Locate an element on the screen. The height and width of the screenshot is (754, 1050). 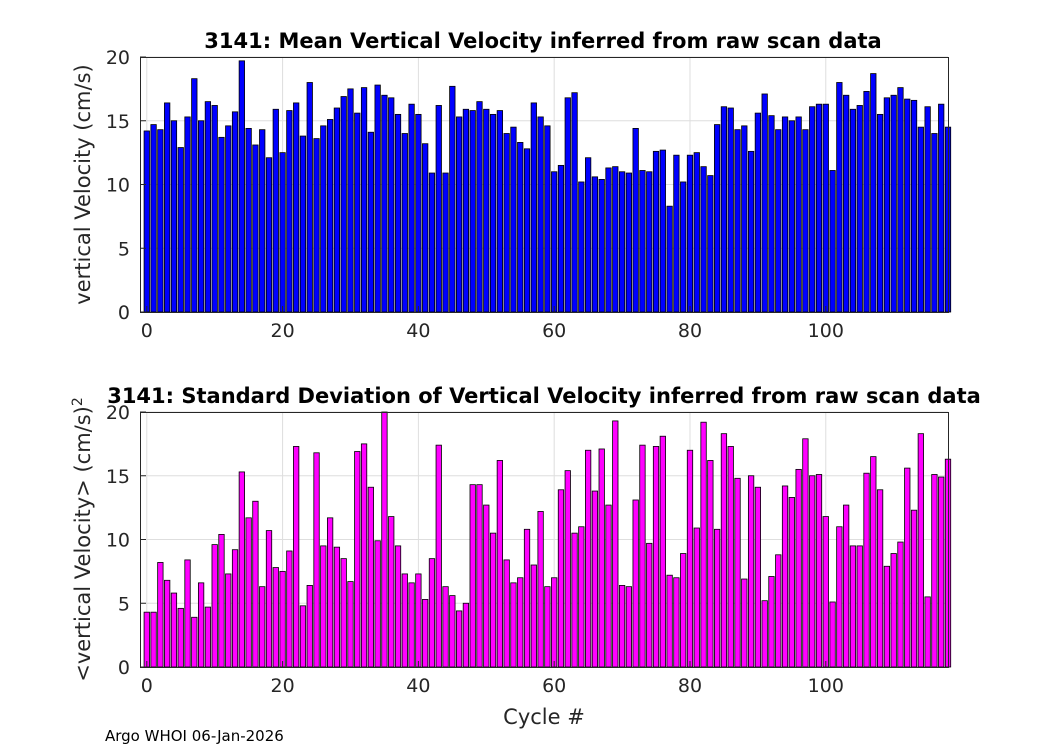
y-axis-label-group: <vertical Velocity> (cm/s)2 is located at coordinates (82, 539).